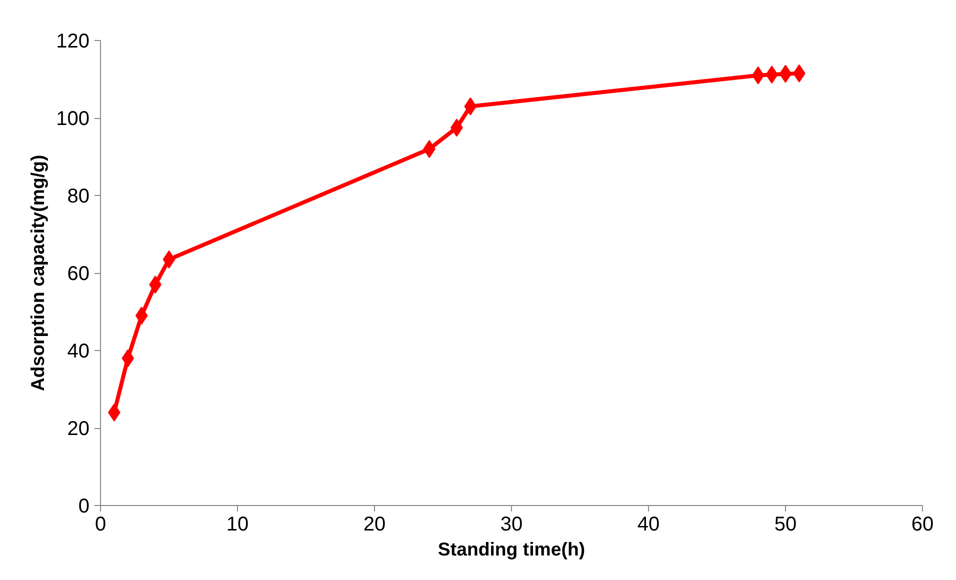 This screenshot has height=580, width=956. I want to click on y-axis-title: Adsorption capacity(mg/g), so click(37, 273).